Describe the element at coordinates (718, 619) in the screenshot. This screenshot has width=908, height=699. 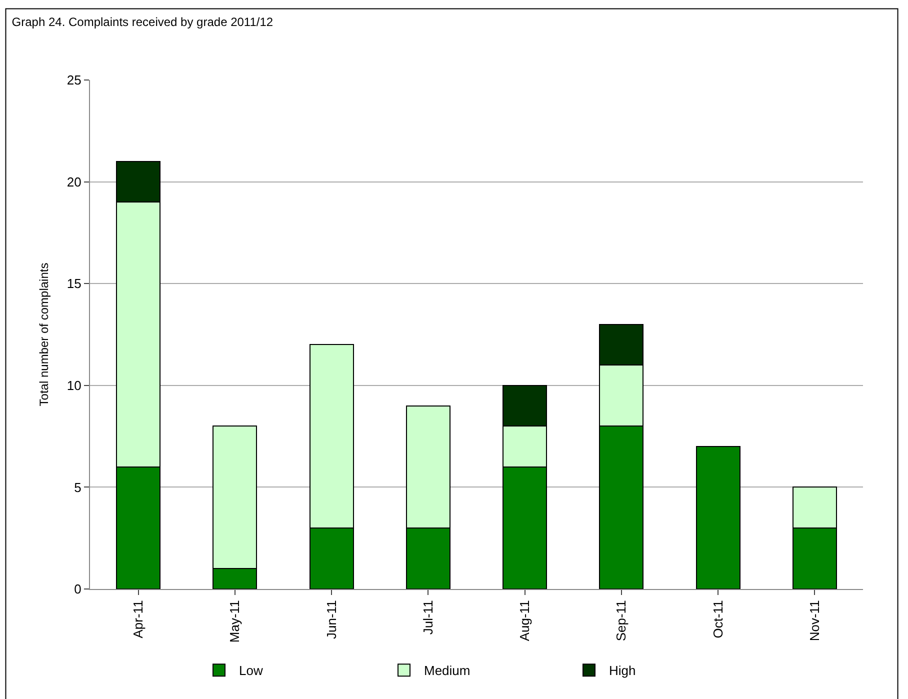
I see `x-tick-label: Oct-11` at that location.